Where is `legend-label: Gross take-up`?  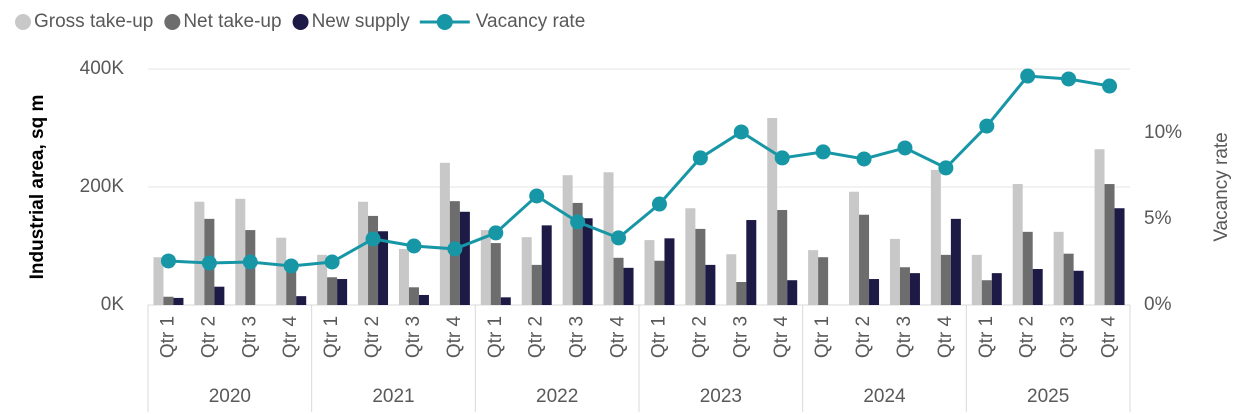 legend-label: Gross take-up is located at coordinates (93, 21).